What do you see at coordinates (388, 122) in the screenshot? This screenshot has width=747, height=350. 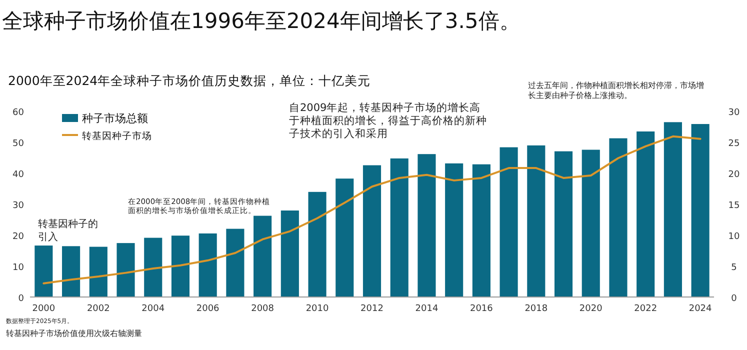 I see `annotation: 自2009年起，转基因种子市场的增长高于种植面积的增长，得益于高价格的新种子技术的引入和采用` at bounding box center [388, 122].